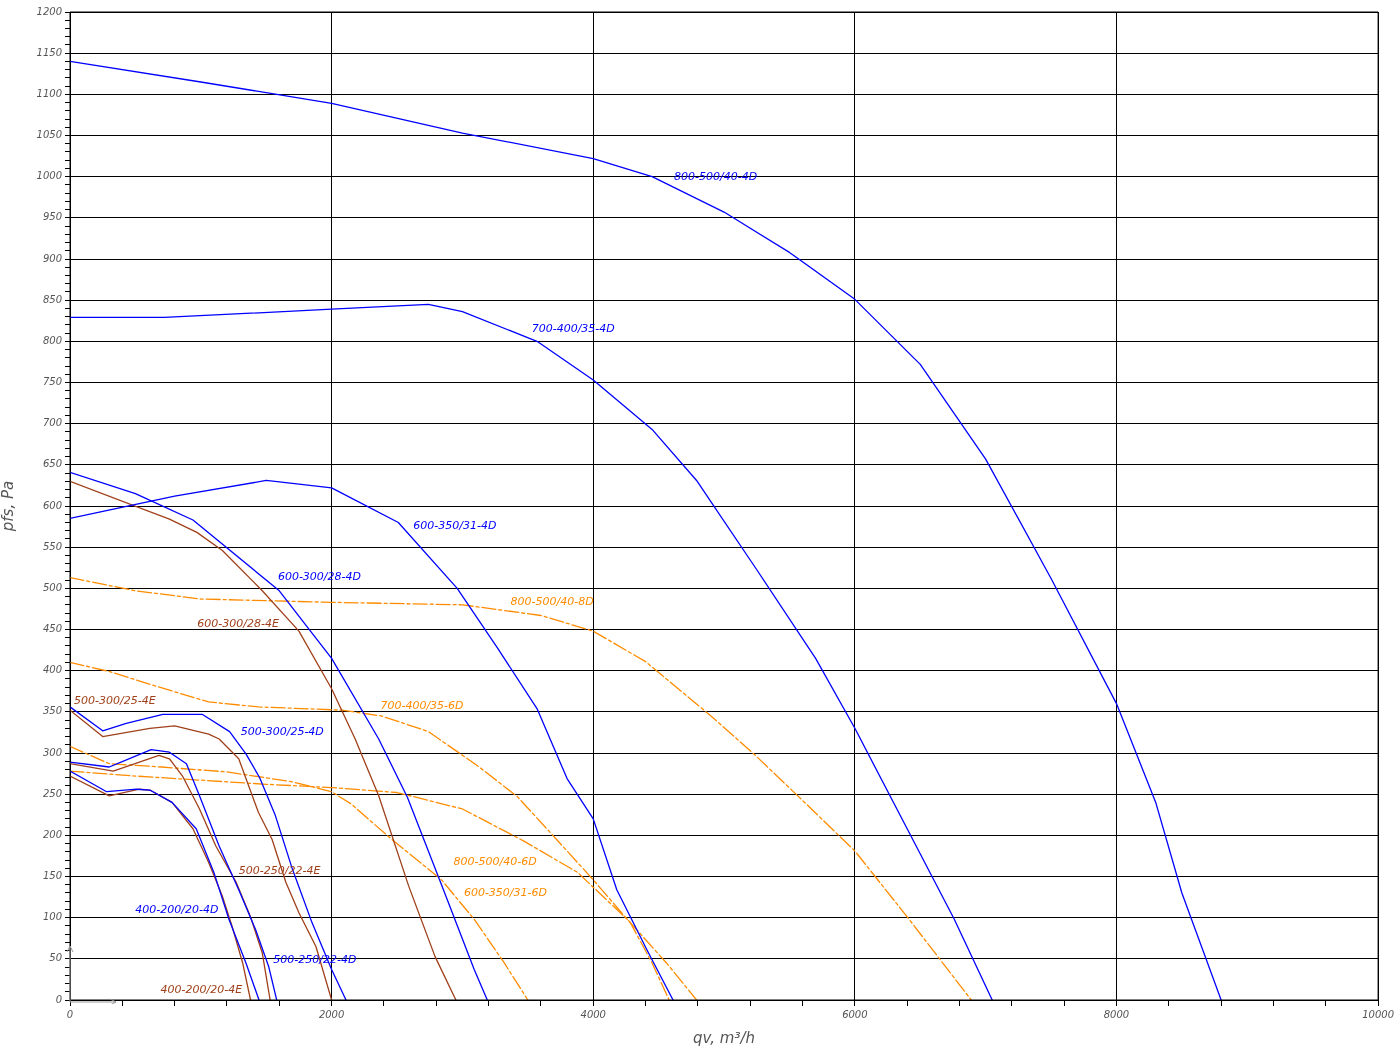  Describe the element at coordinates (70, 1014) in the screenshot. I see `x-tick-label: 0` at that location.